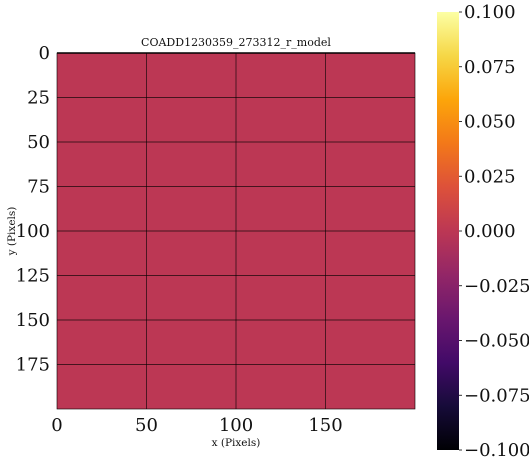  Describe the element at coordinates (12, 232) in the screenshot. I see `y-axis-label: y (Pixels)` at that location.